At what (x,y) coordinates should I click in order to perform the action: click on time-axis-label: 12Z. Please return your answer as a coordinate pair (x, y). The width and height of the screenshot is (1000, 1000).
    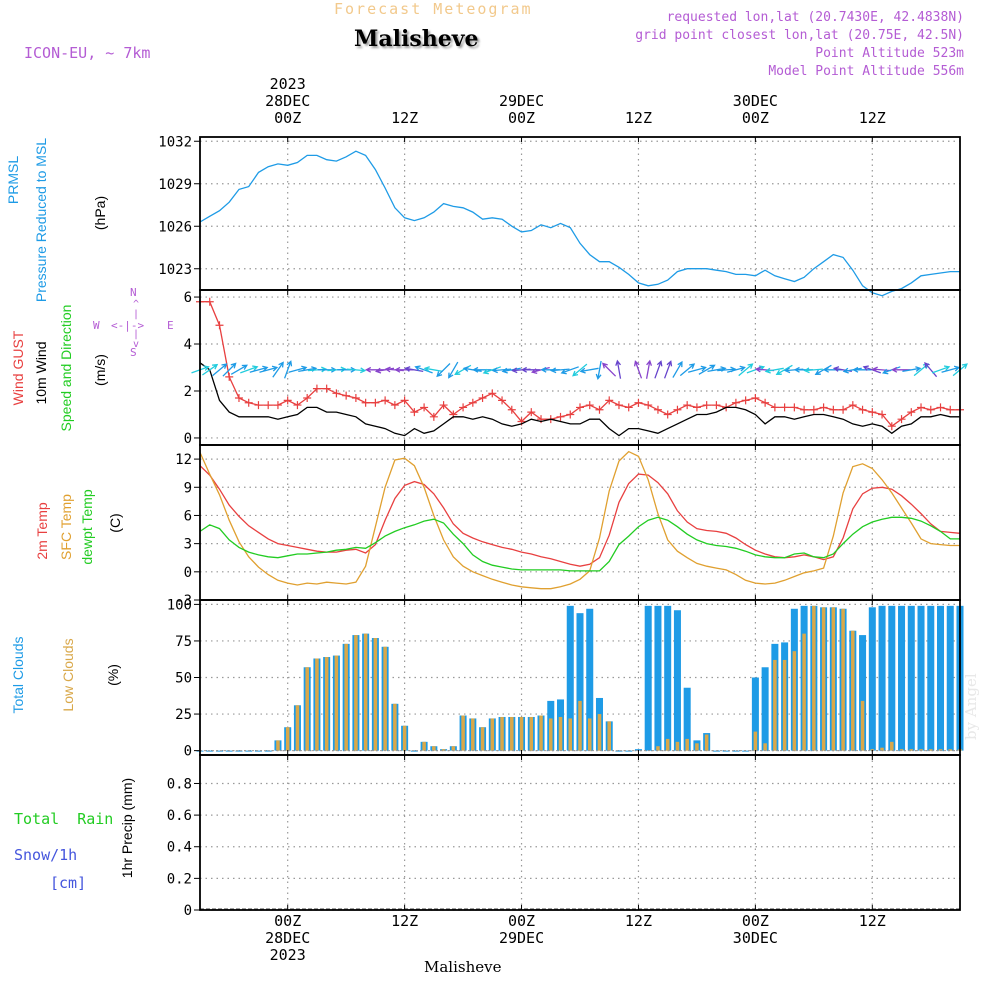
    Looking at the image, I should click on (872, 921).